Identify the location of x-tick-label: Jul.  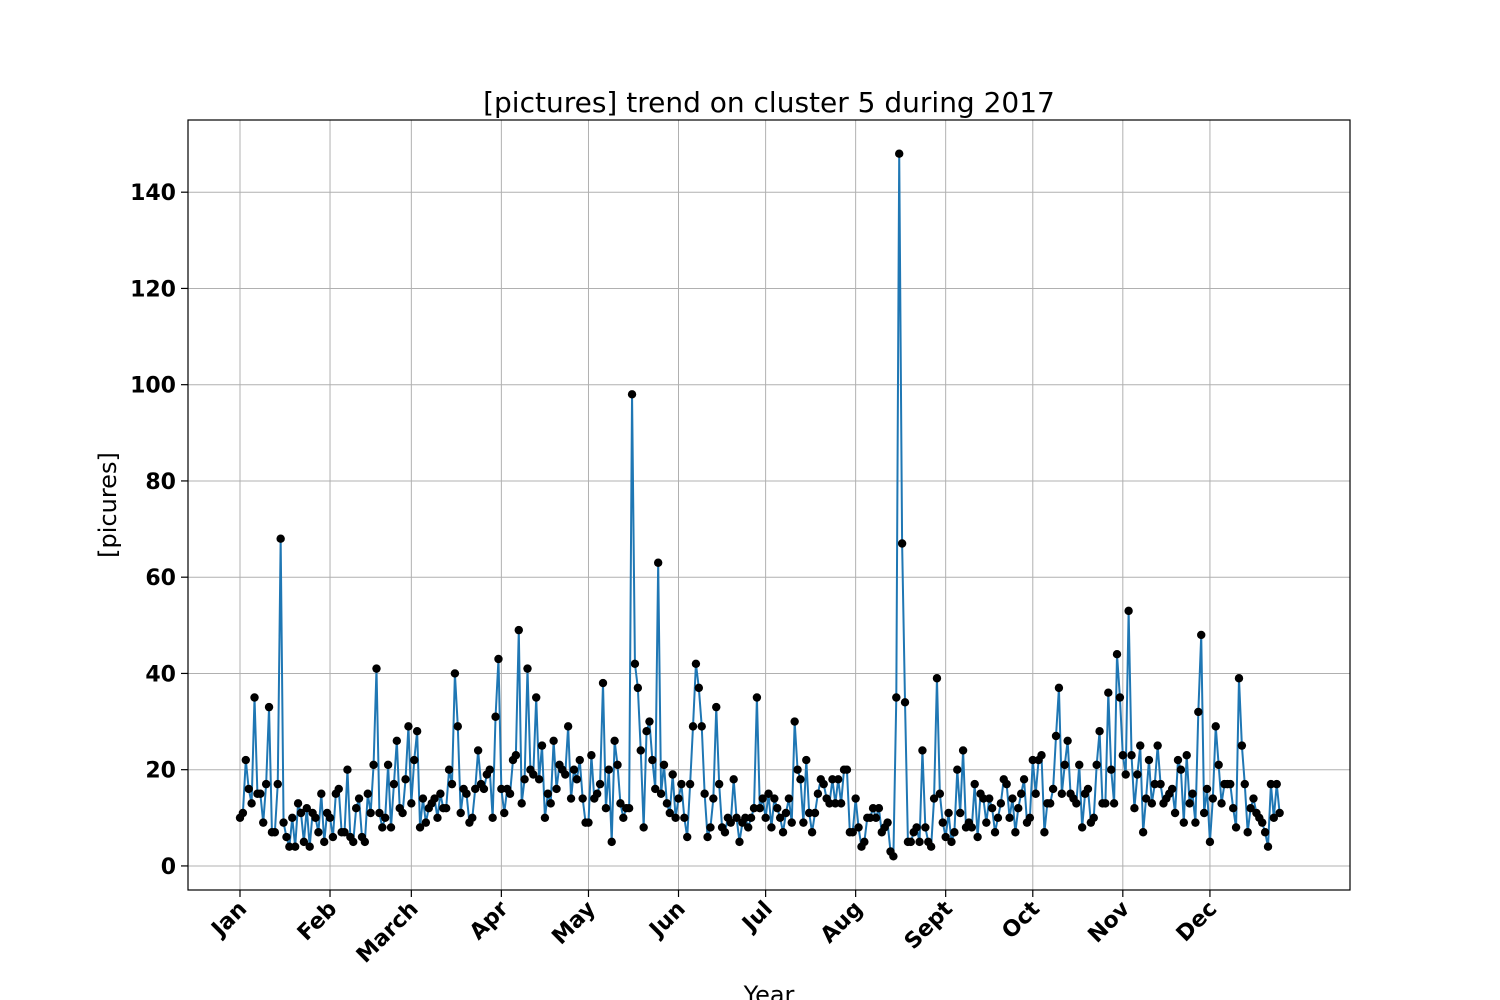
(757, 917).